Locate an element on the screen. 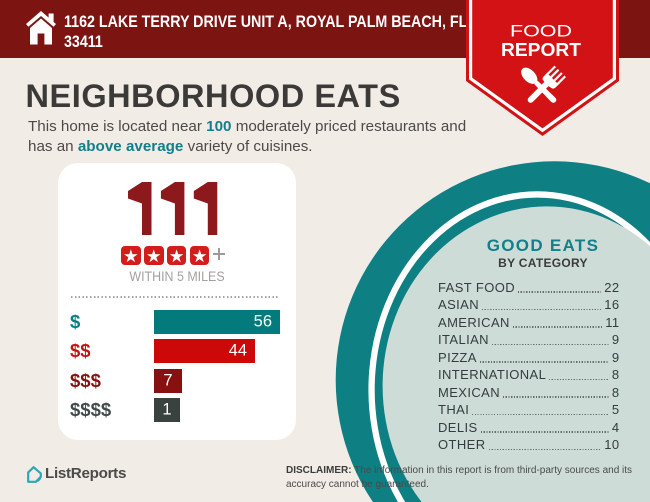  svg-text: REPORT is located at coordinates (541, 50).